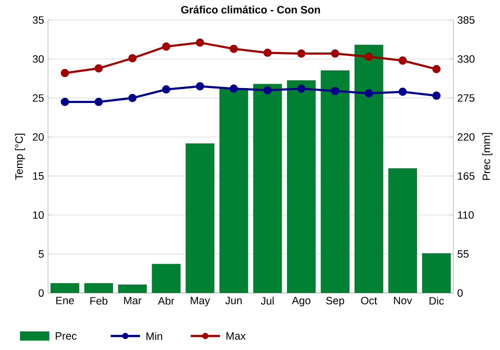 This screenshot has width=500, height=350. I want to click on y2-tick-label: 385, so click(466, 20).